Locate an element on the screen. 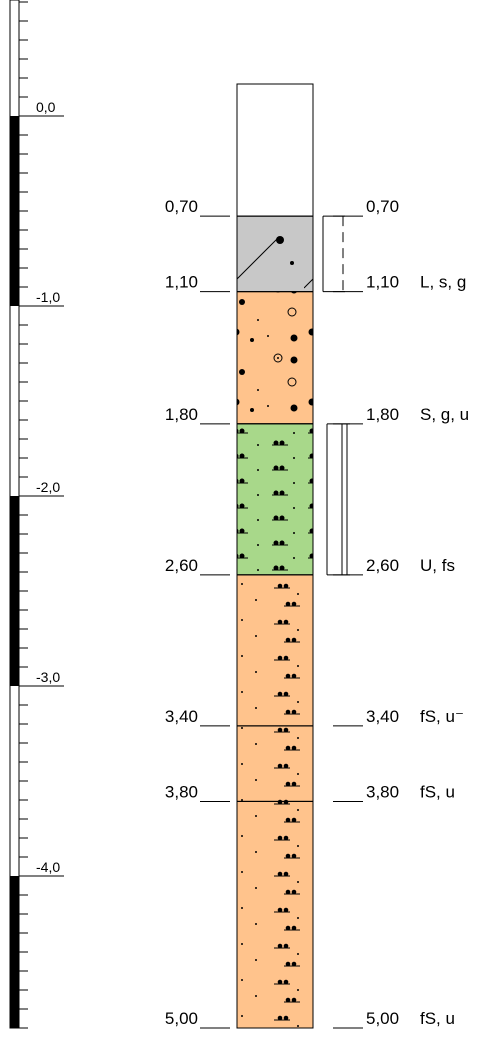 The height and width of the screenshot is (1037, 489). depth-label-left: 1,10 is located at coordinates (181, 282).